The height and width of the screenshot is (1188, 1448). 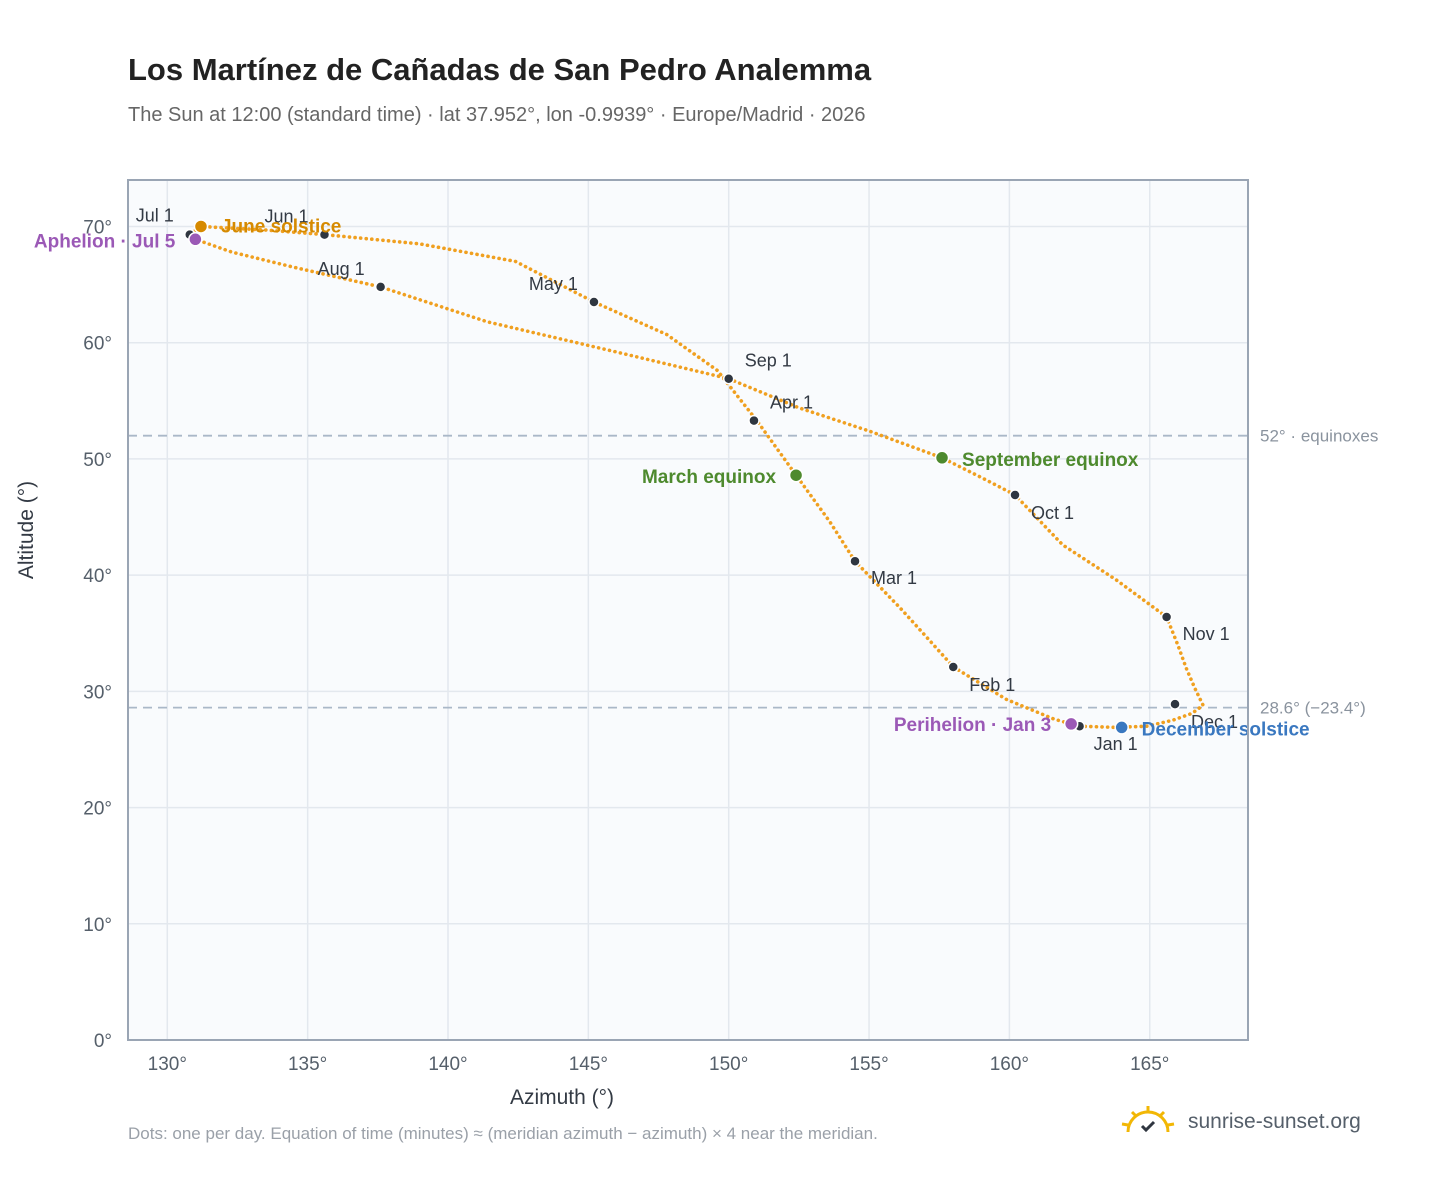 I want to click on event-label: June solstice, so click(x=281, y=226).